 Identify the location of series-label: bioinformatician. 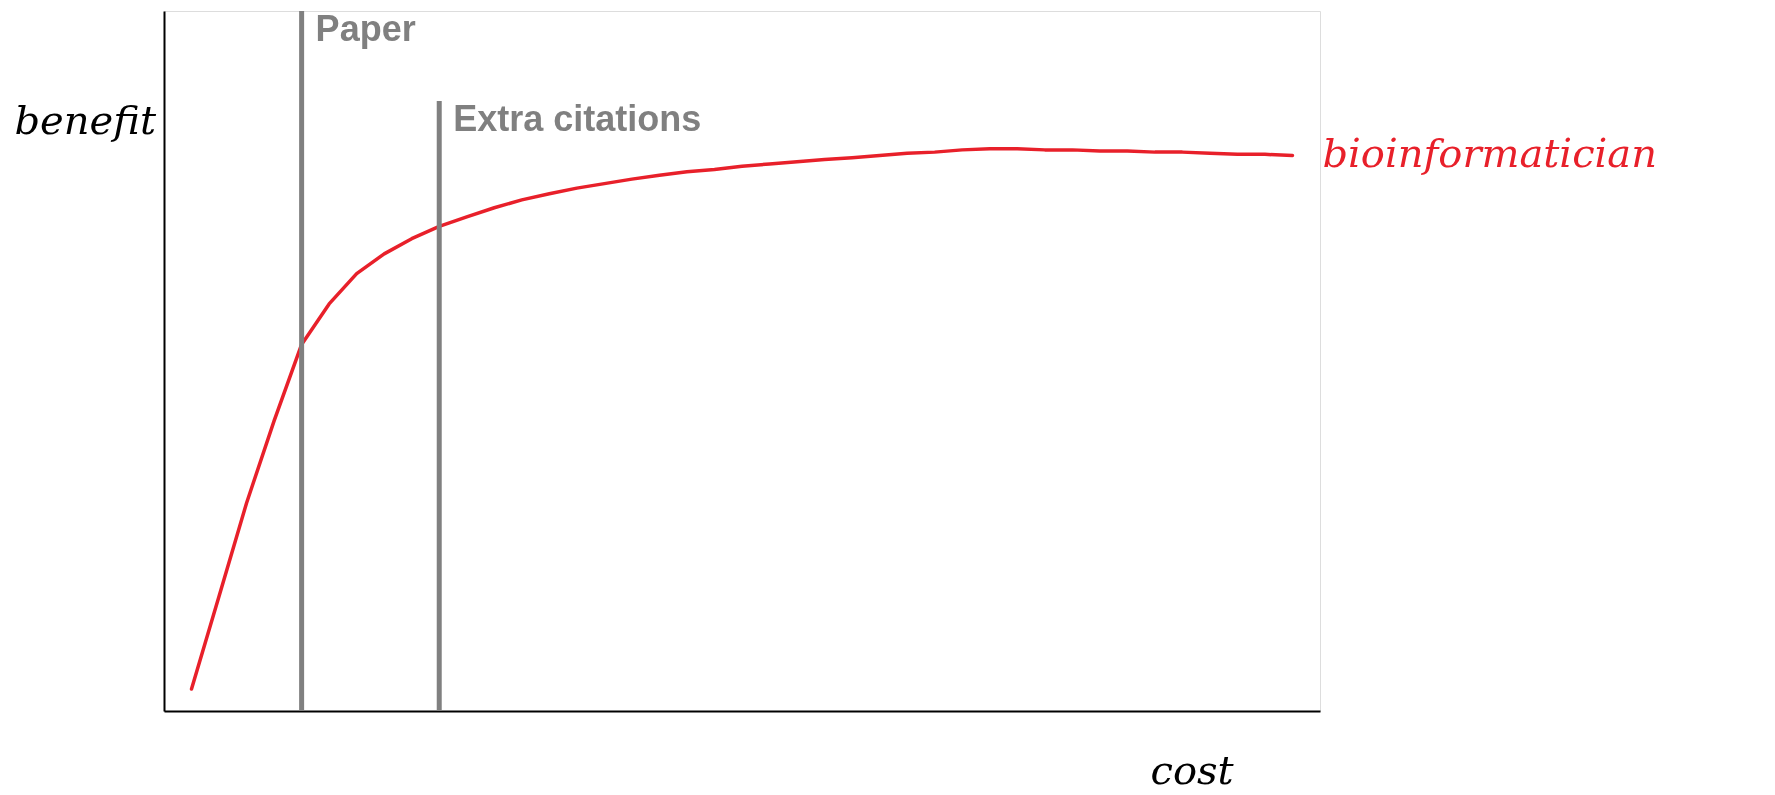
(1489, 153).